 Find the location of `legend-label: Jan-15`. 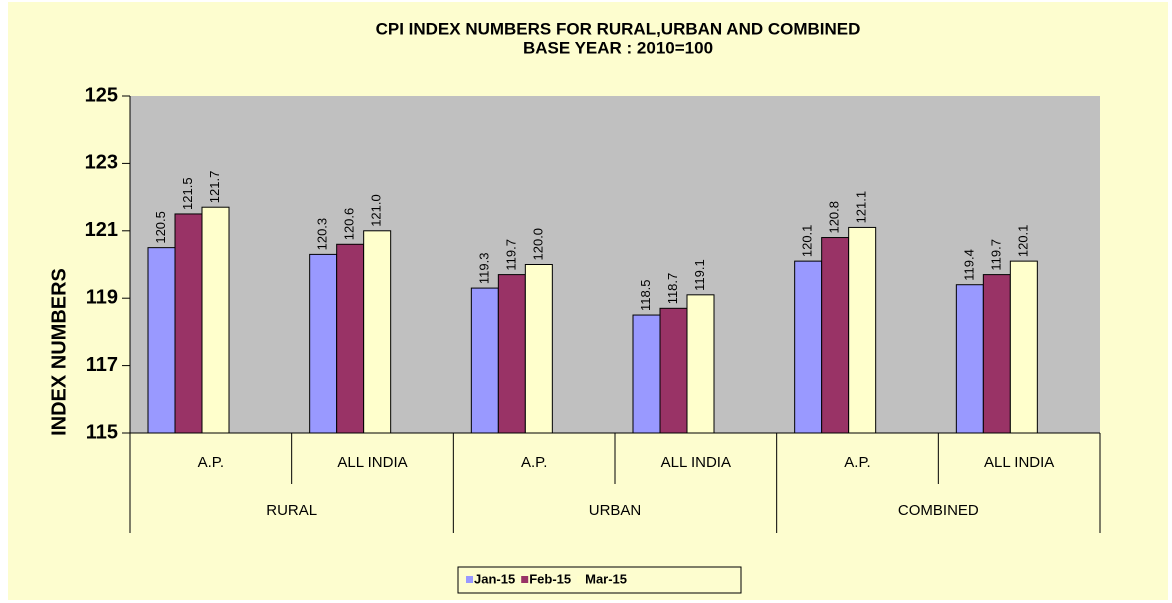

legend-label: Jan-15 is located at coordinates (494, 578).